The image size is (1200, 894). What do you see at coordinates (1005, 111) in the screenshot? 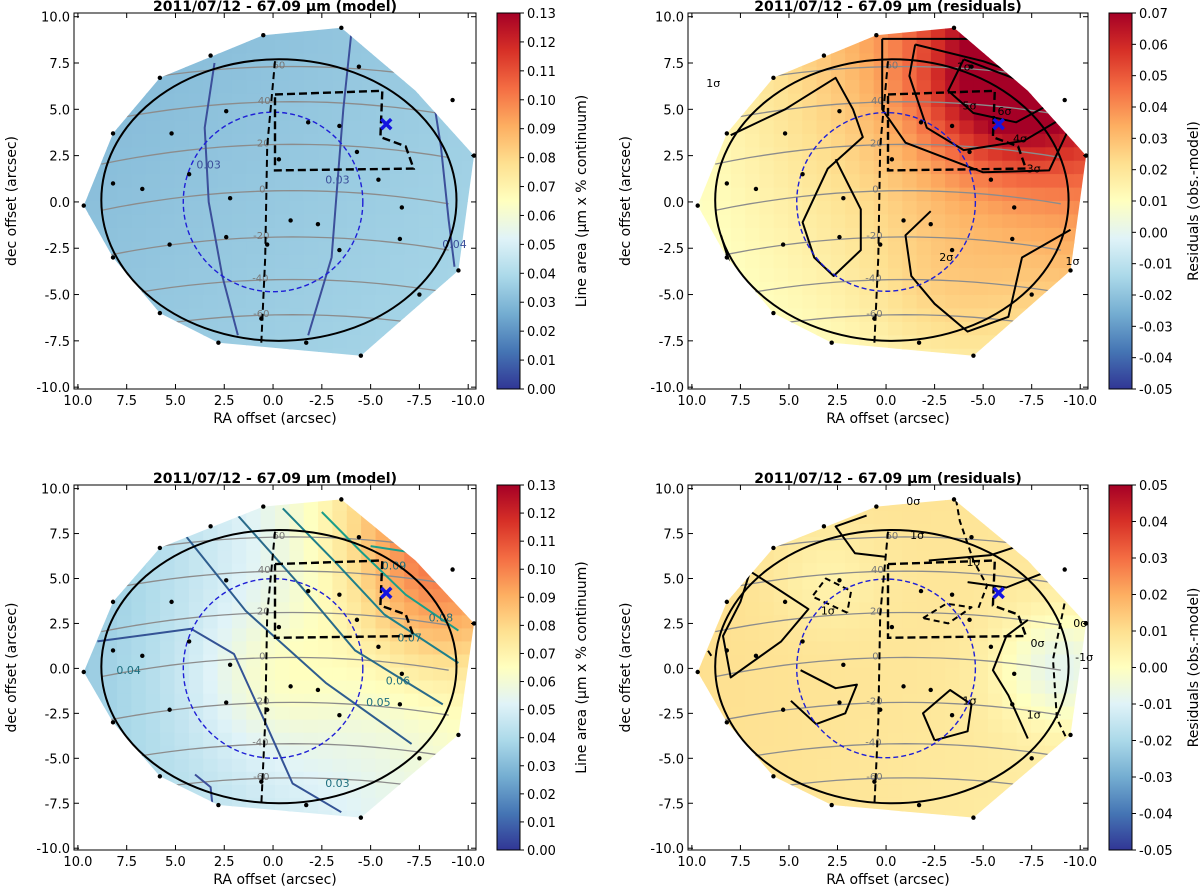
I see `contour-label: 6σ` at bounding box center [1005, 111].